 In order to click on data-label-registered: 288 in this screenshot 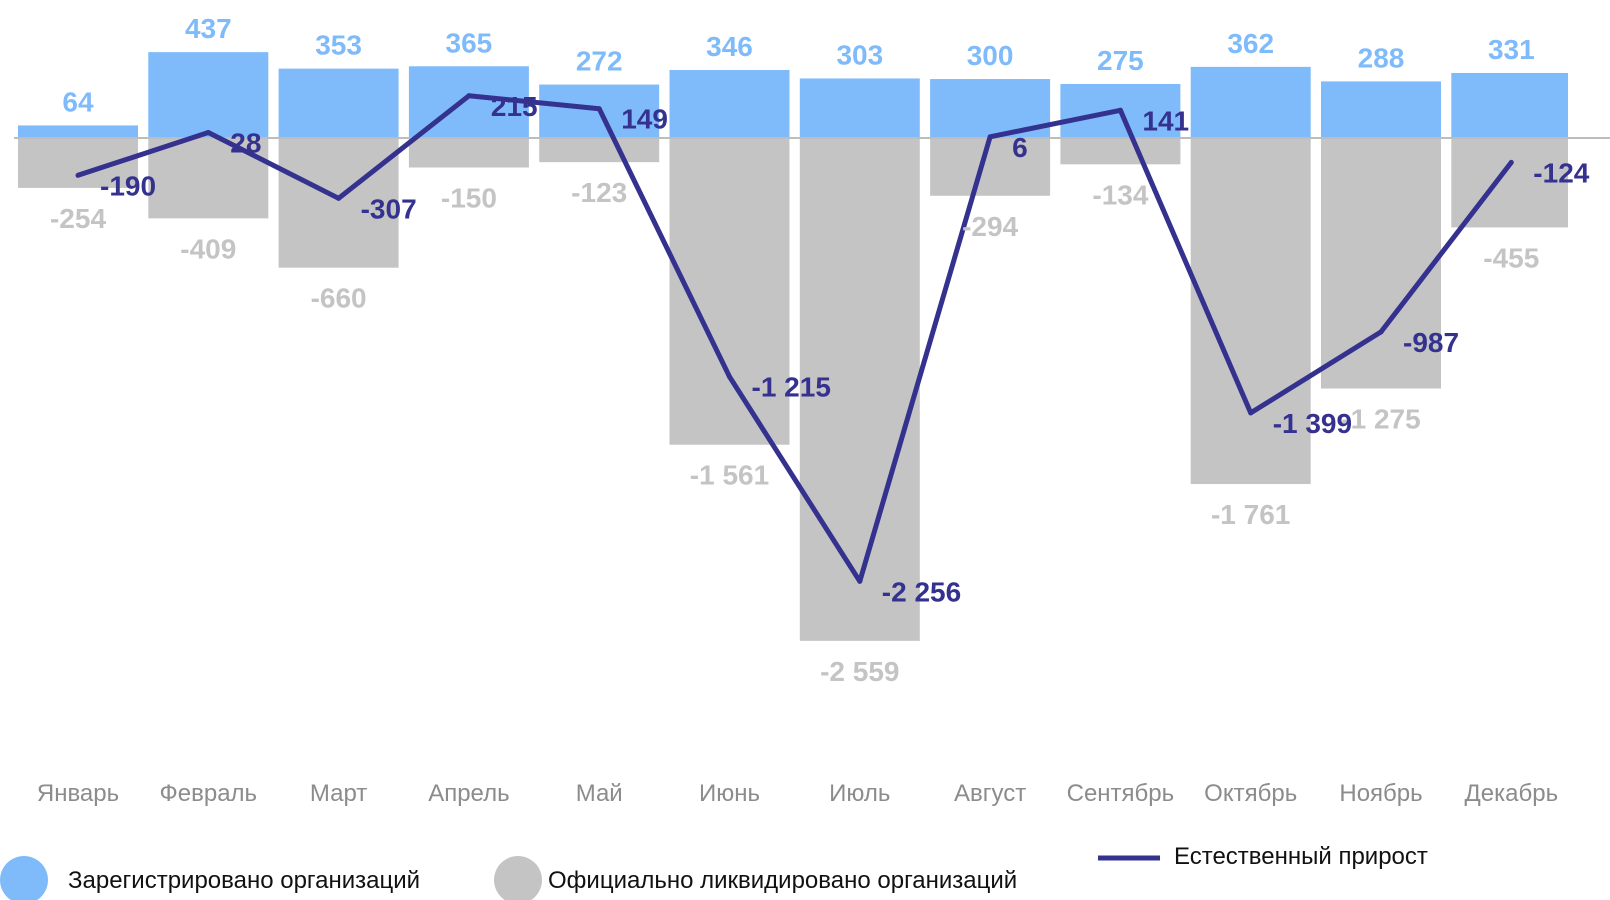, I will do `click(1381, 57)`.